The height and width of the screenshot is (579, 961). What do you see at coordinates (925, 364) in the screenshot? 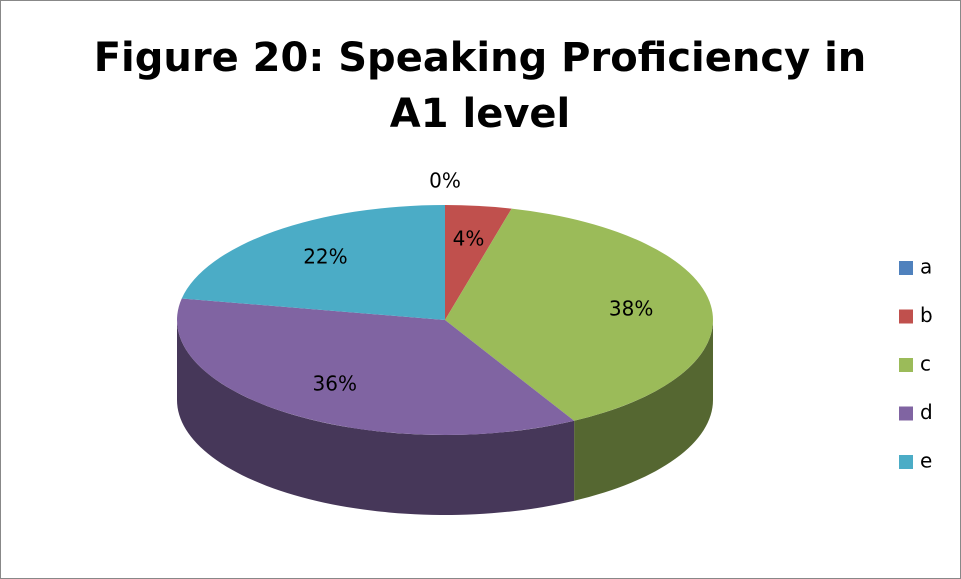
I see `legend-label: c` at bounding box center [925, 364].